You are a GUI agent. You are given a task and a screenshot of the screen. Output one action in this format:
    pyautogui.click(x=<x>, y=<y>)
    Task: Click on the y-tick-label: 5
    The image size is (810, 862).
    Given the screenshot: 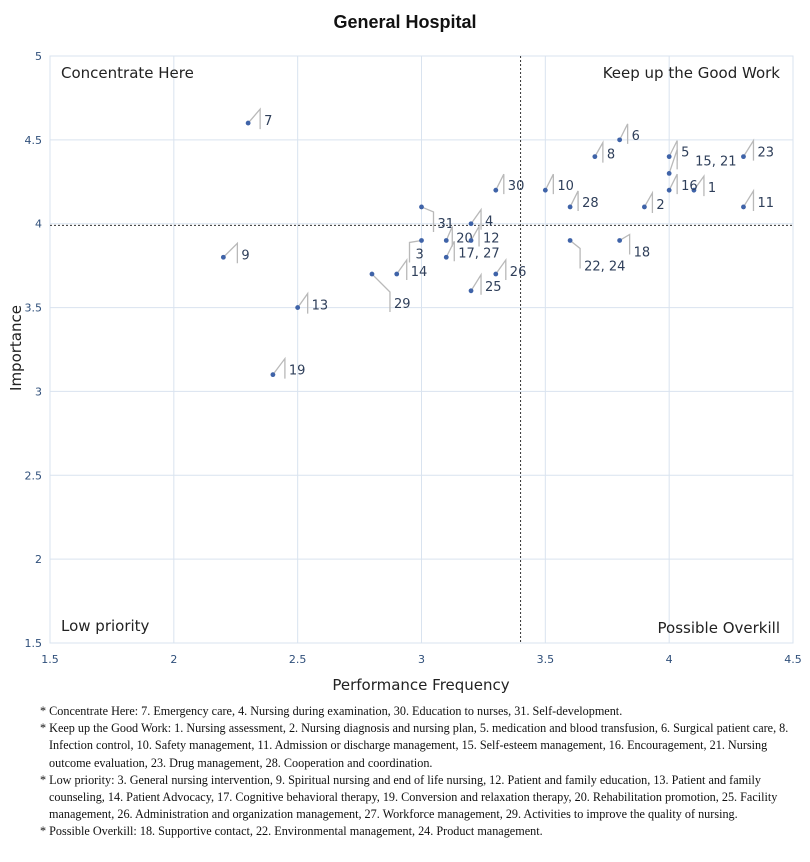 What is the action you would take?
    pyautogui.click(x=38, y=56)
    